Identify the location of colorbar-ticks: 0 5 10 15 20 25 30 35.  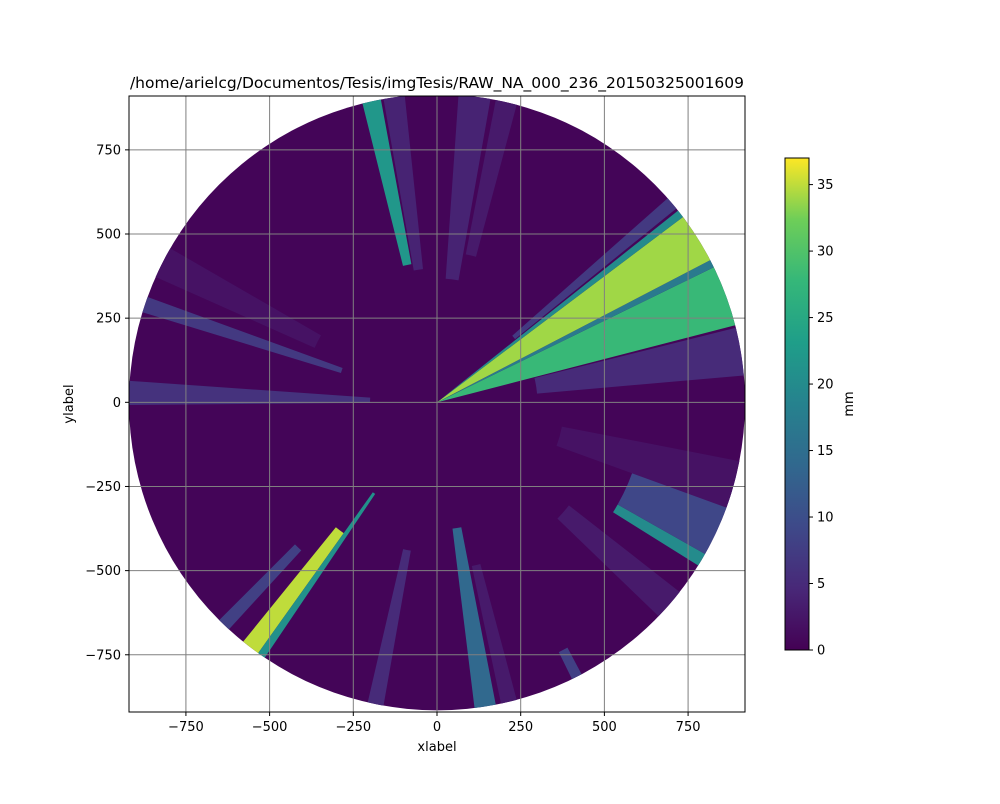
(821, 418).